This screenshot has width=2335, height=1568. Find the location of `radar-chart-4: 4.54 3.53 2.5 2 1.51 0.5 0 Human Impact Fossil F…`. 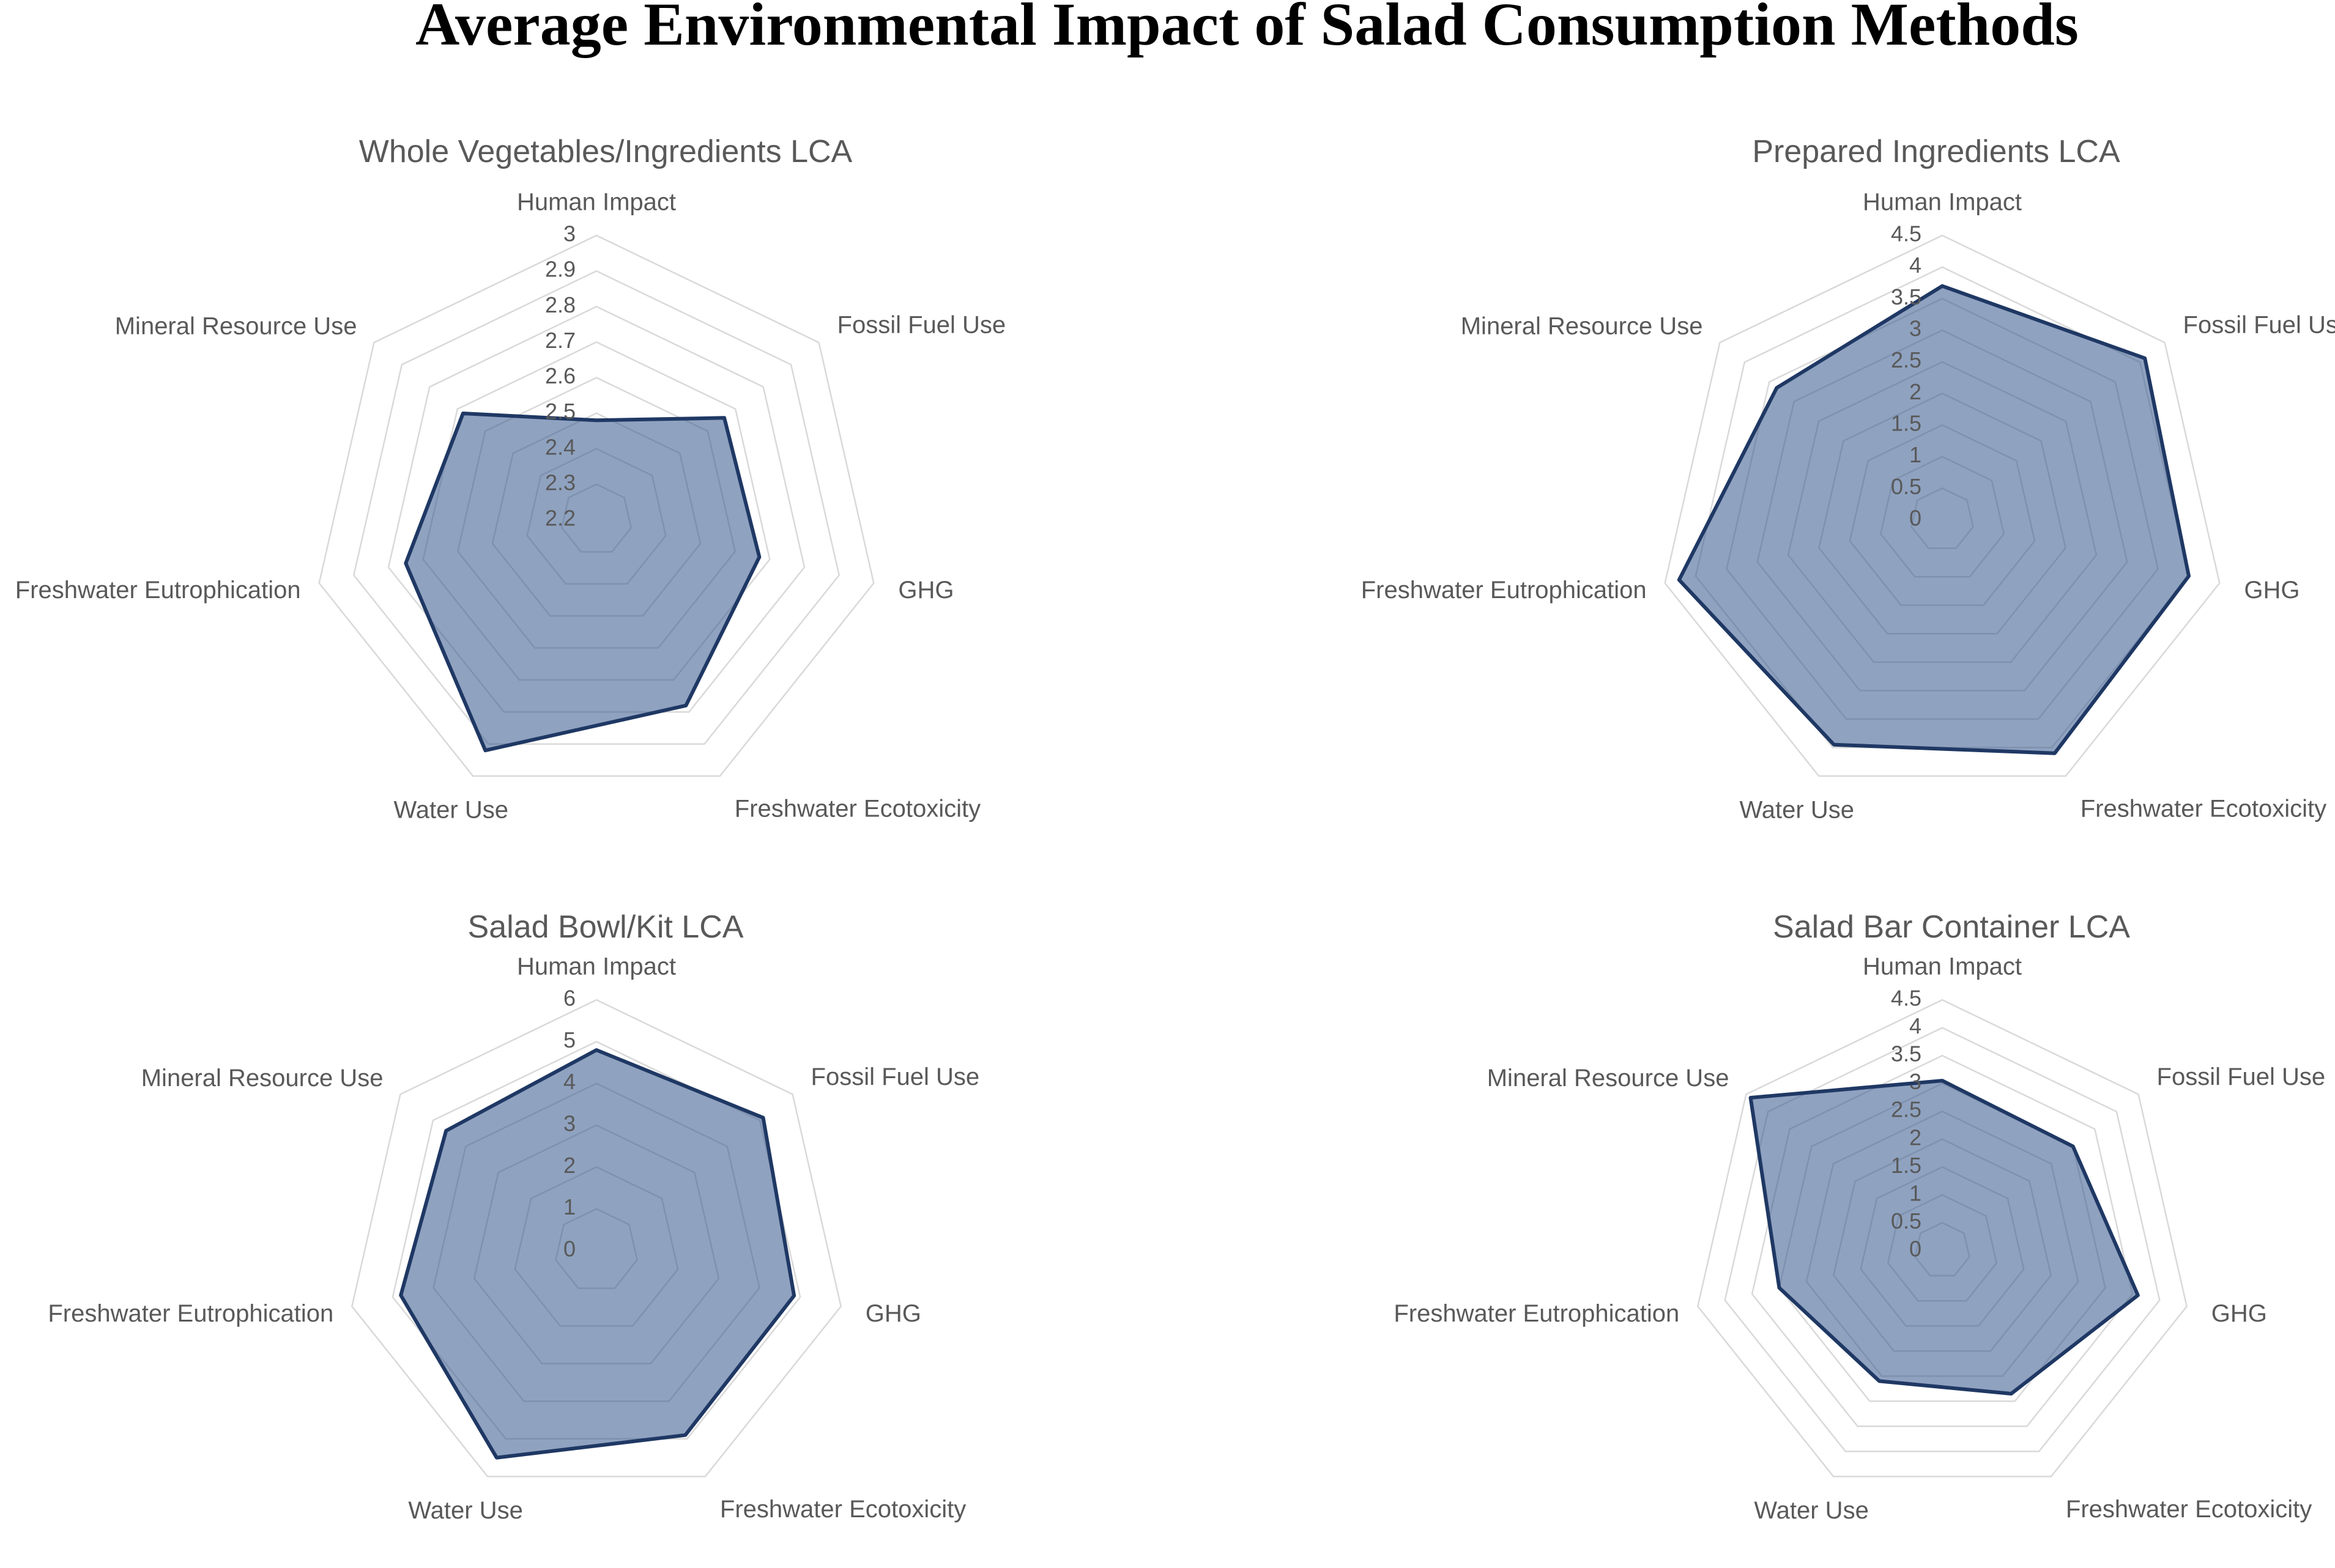

radar-chart-4: 4.54 3.53 2.5 2 1.51 0.5 0 Human Impact Fossil F… is located at coordinates (1859, 1238).